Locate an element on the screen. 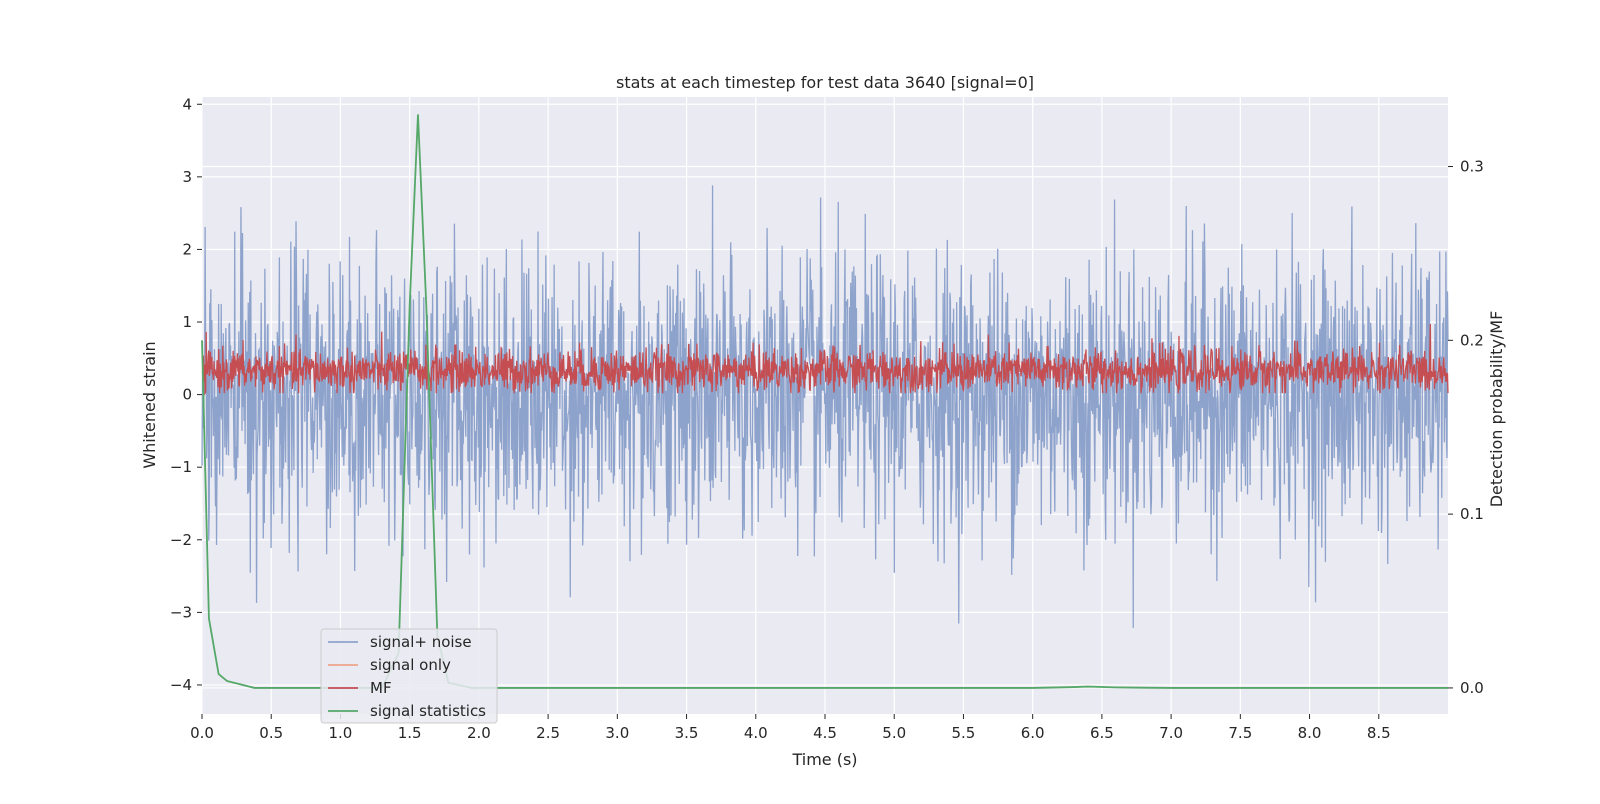 This screenshot has width=1600, height=804. x-axis-label: Time (s) is located at coordinates (824, 759).